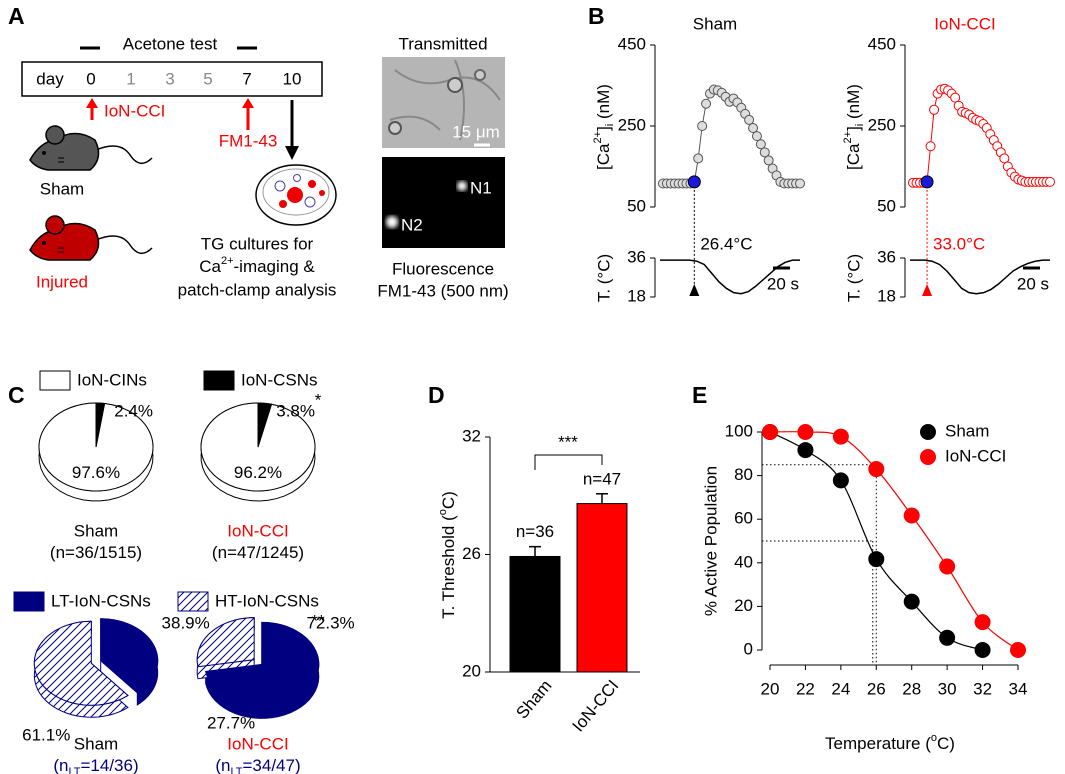  I want to click on y-axis-label-part: C), so click(448, 500).